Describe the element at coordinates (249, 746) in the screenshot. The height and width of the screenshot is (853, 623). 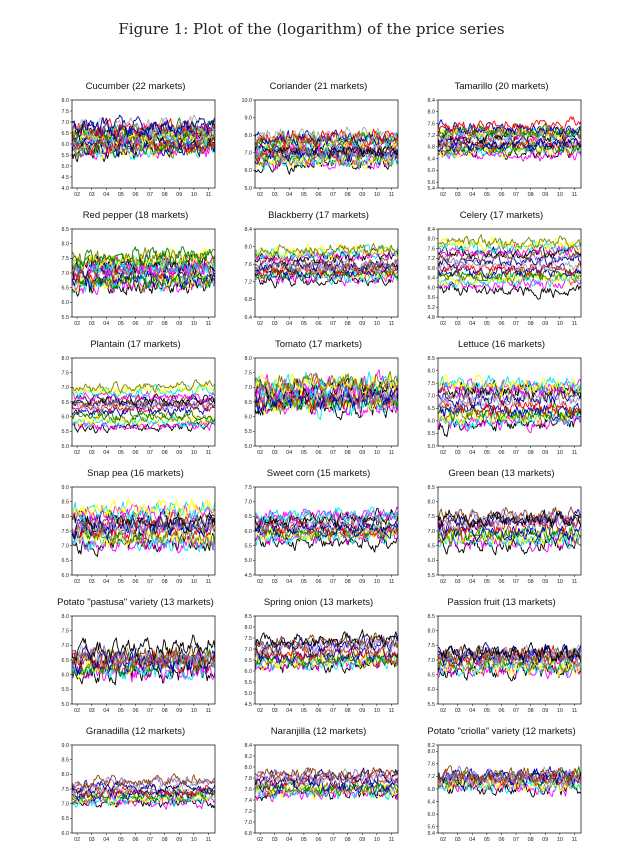
I see `y-tick-label: 8.4` at that location.